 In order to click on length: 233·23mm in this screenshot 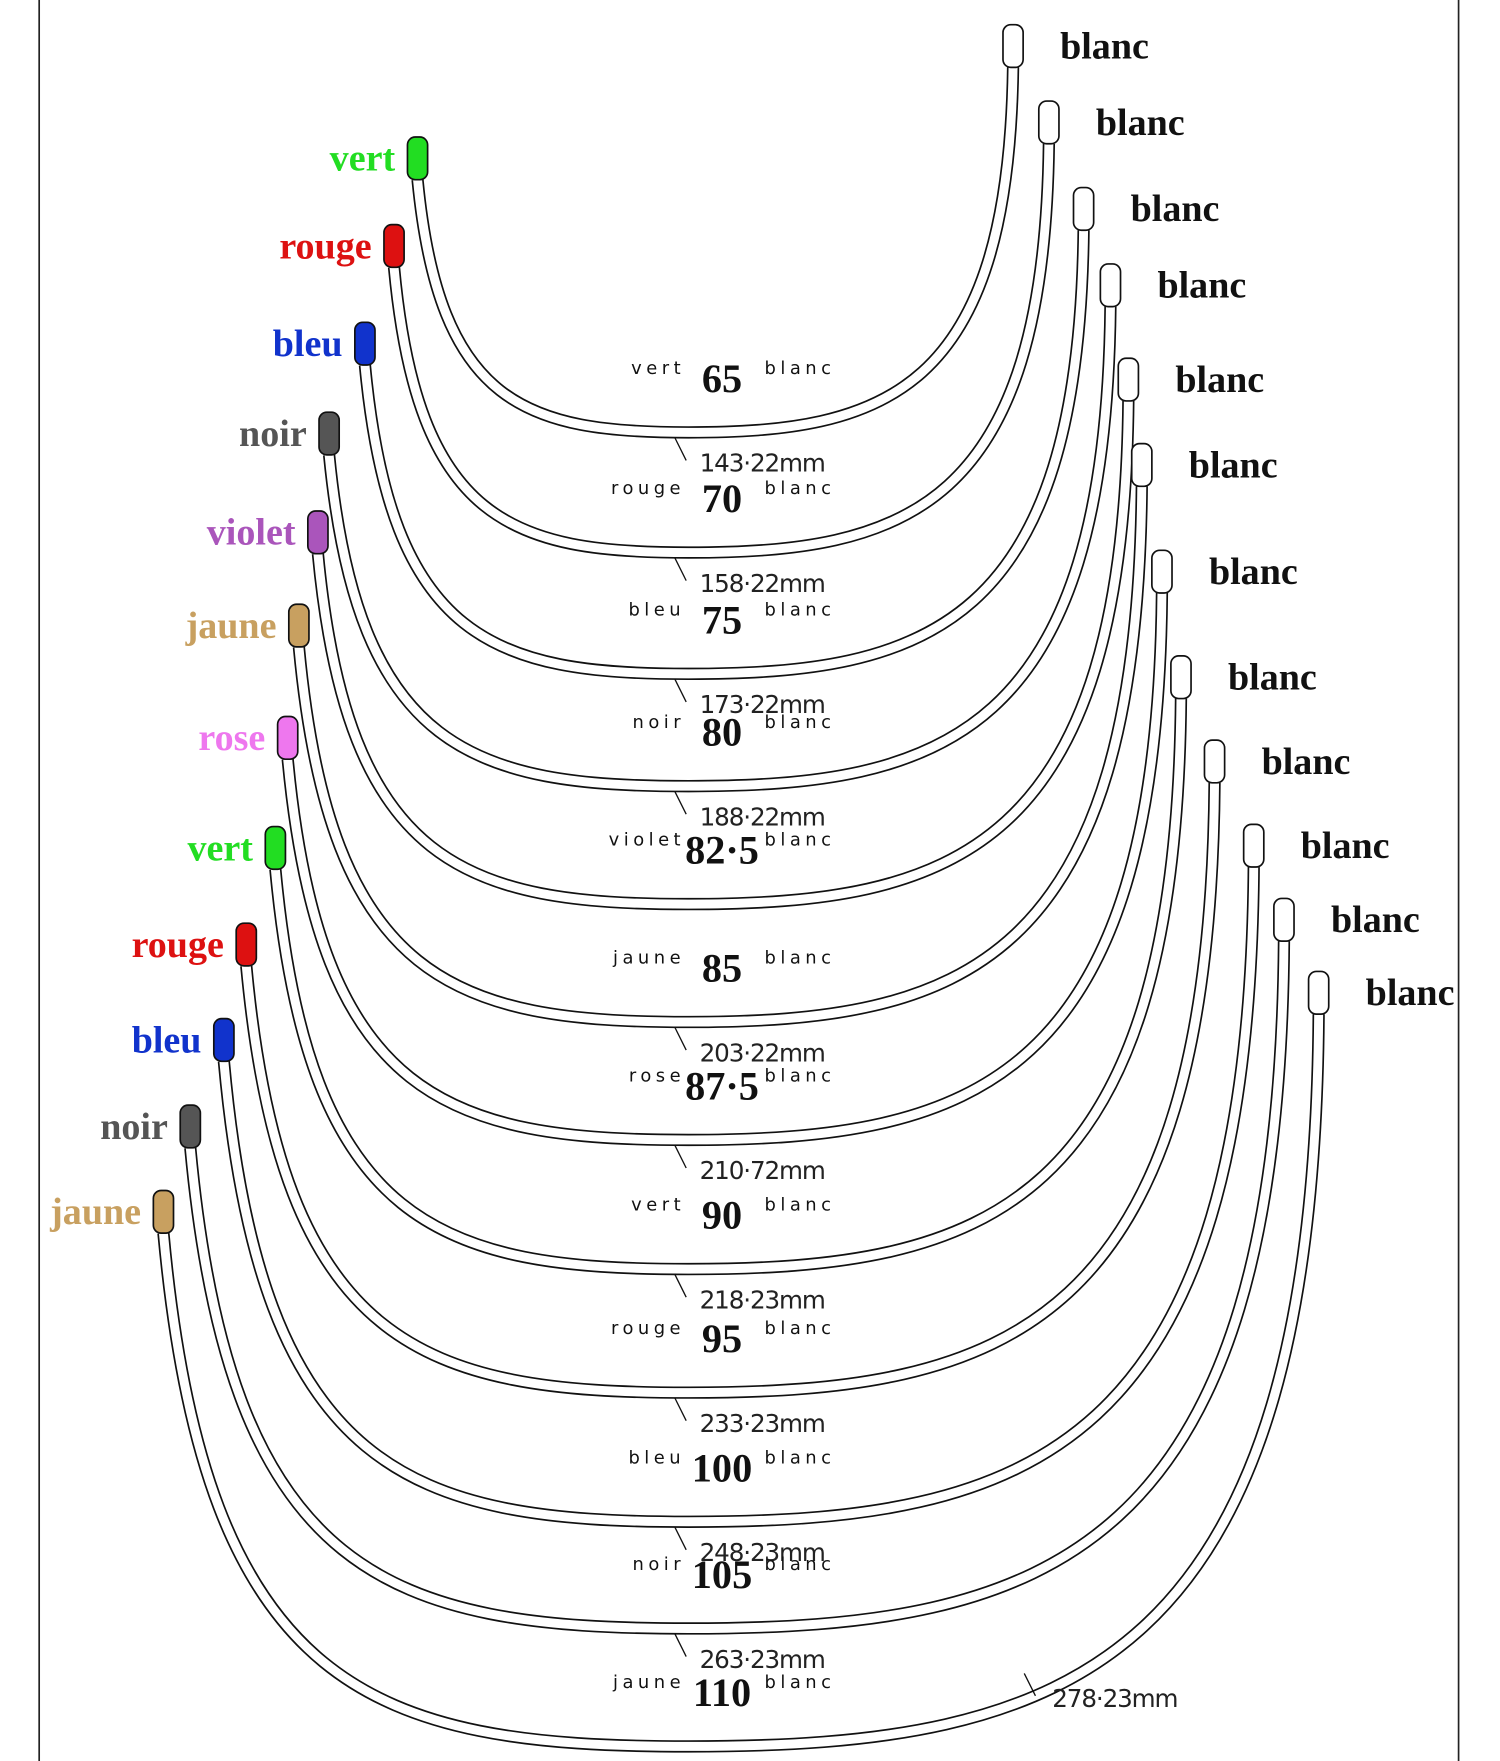, I will do `click(762, 1423)`.